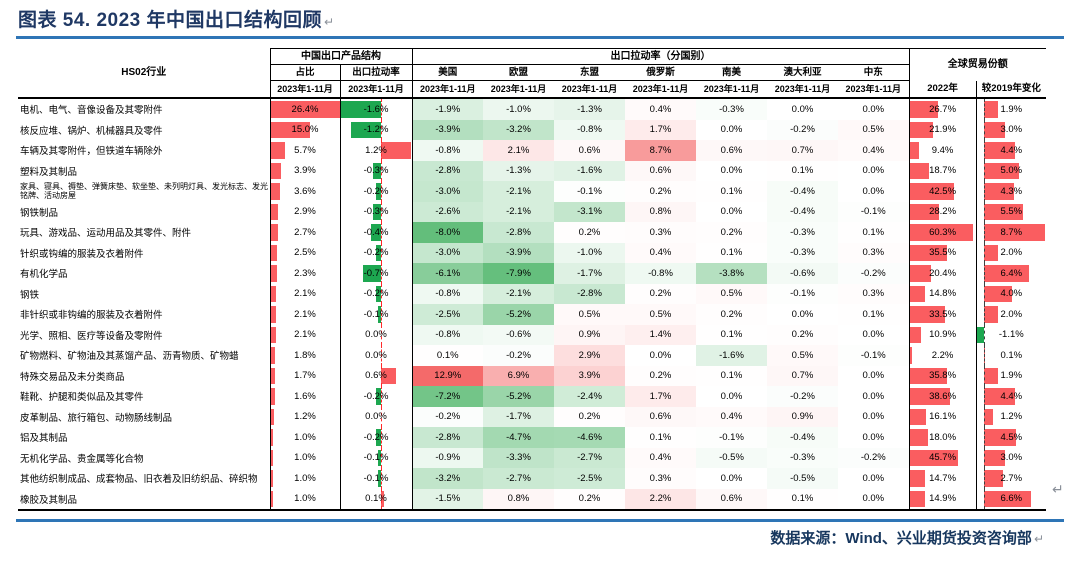 This screenshot has height=562, width=1080. Describe the element at coordinates (1058, 489) in the screenshot. I see `paragraph-mark-icon: ↵` at that location.